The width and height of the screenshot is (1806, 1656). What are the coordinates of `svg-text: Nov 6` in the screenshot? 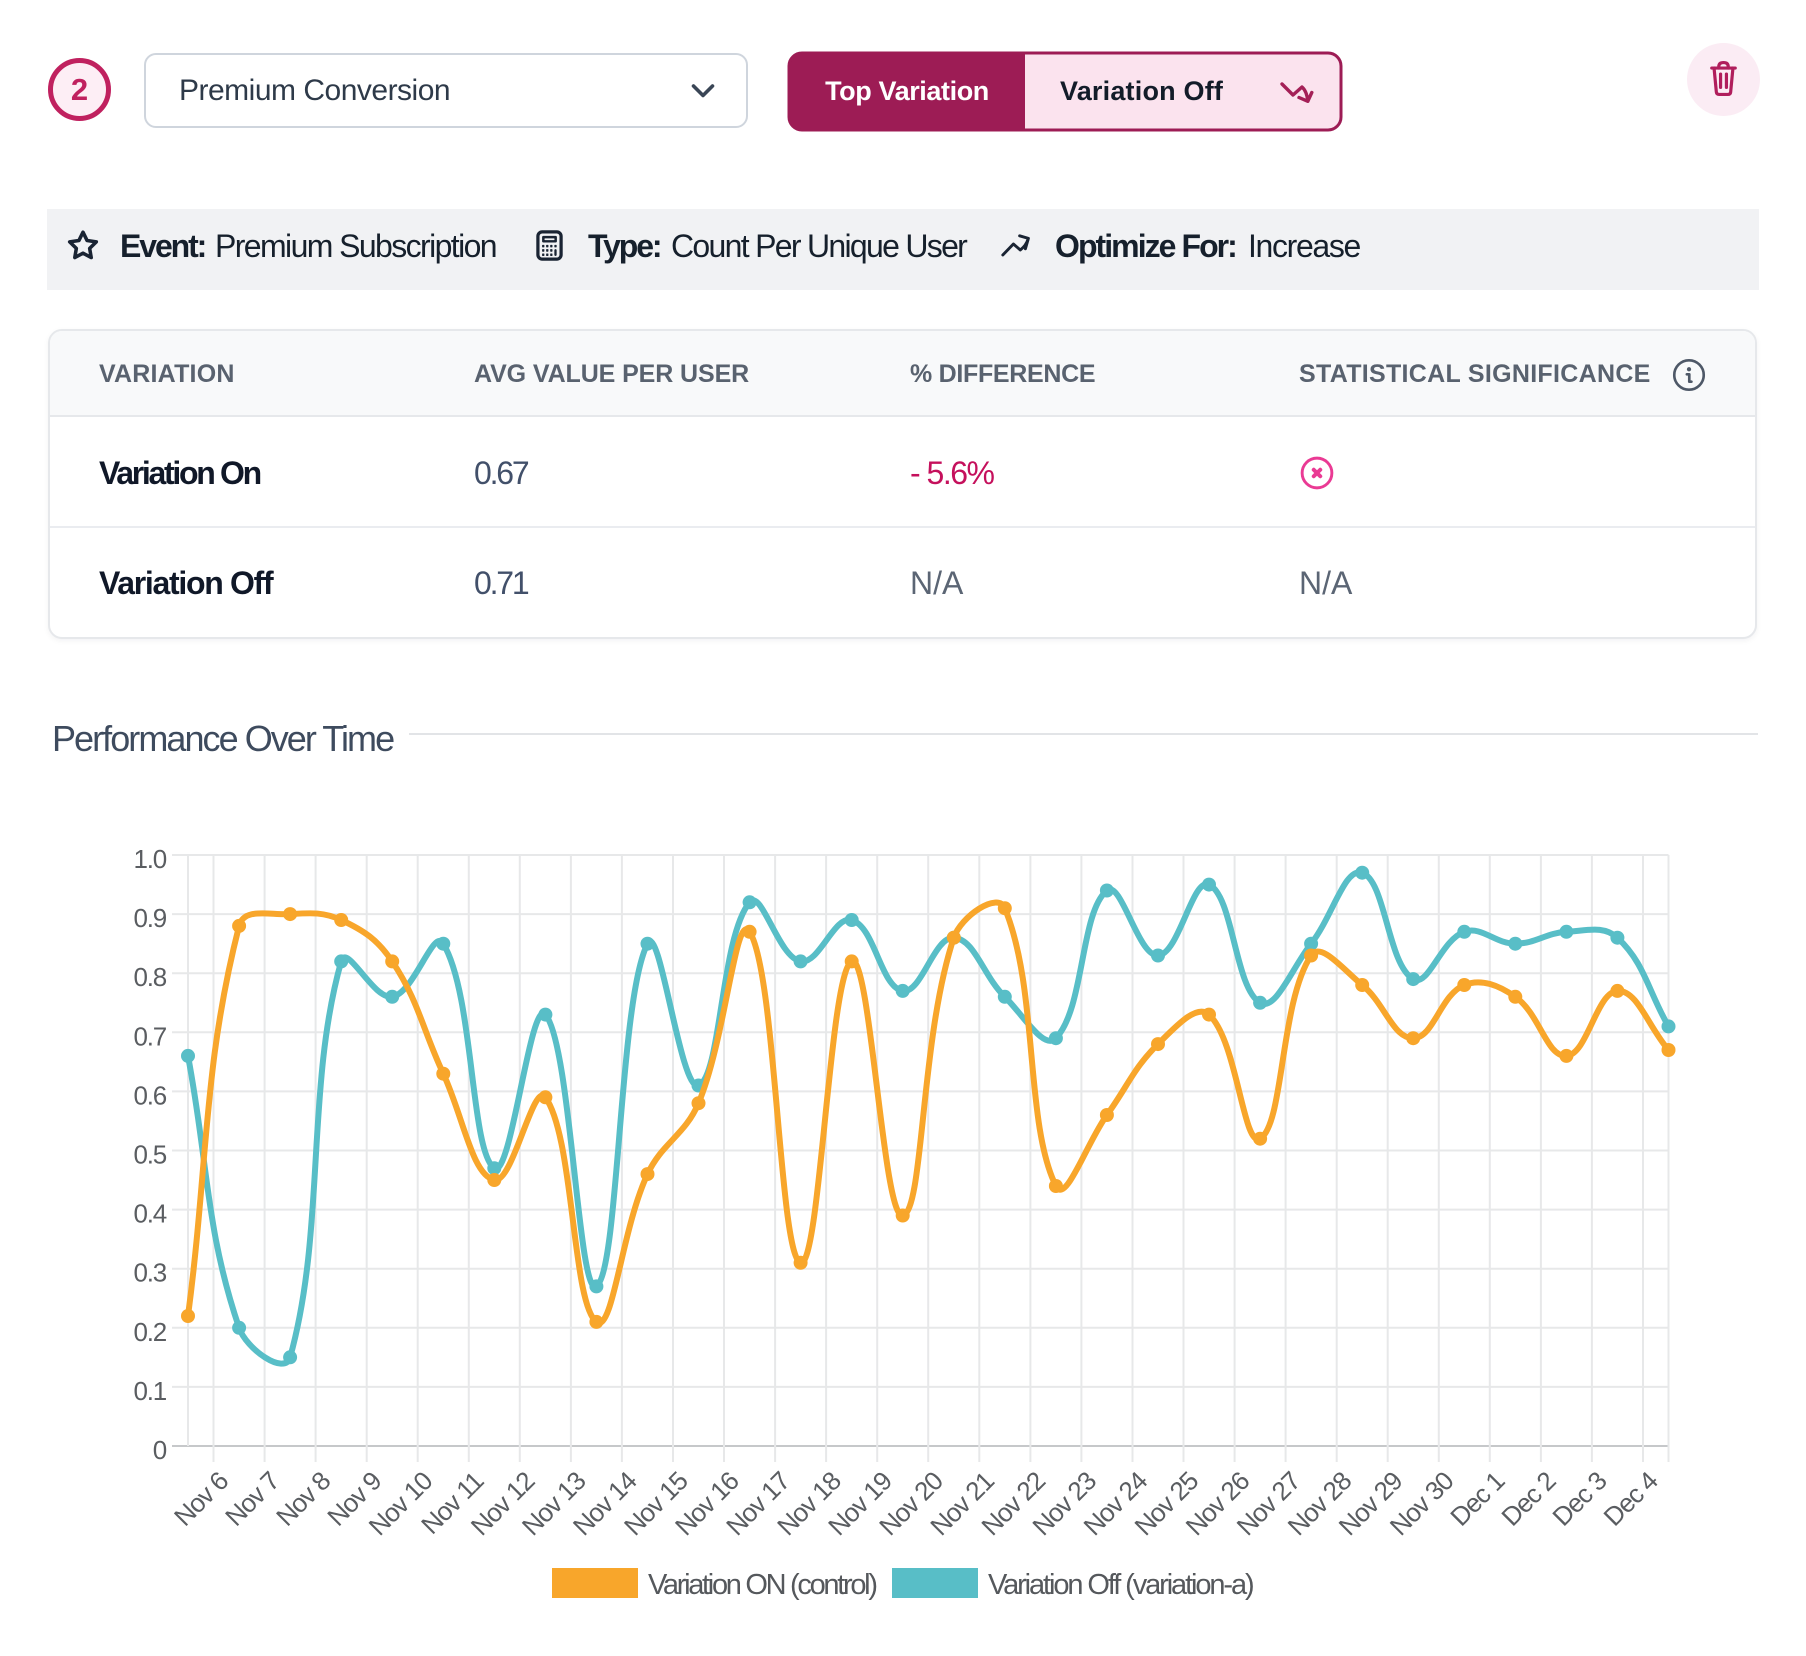 It's located at (201, 1499).